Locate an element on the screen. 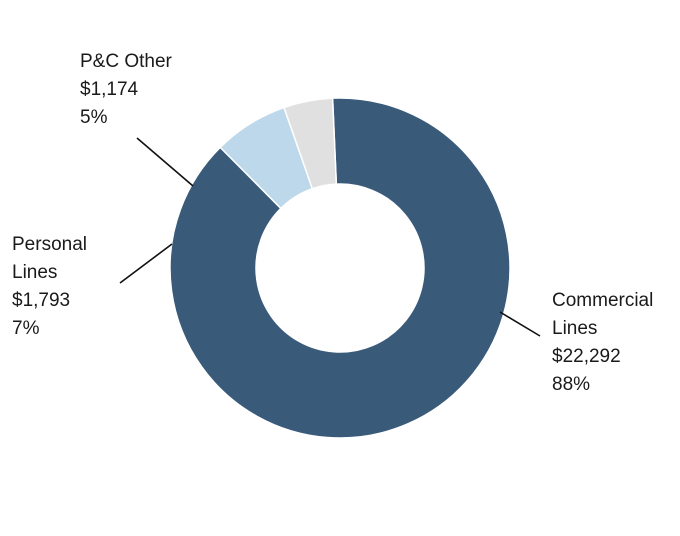 This screenshot has width=680, height=536. label-name-commercial-lines: Commercial is located at coordinates (602, 300).